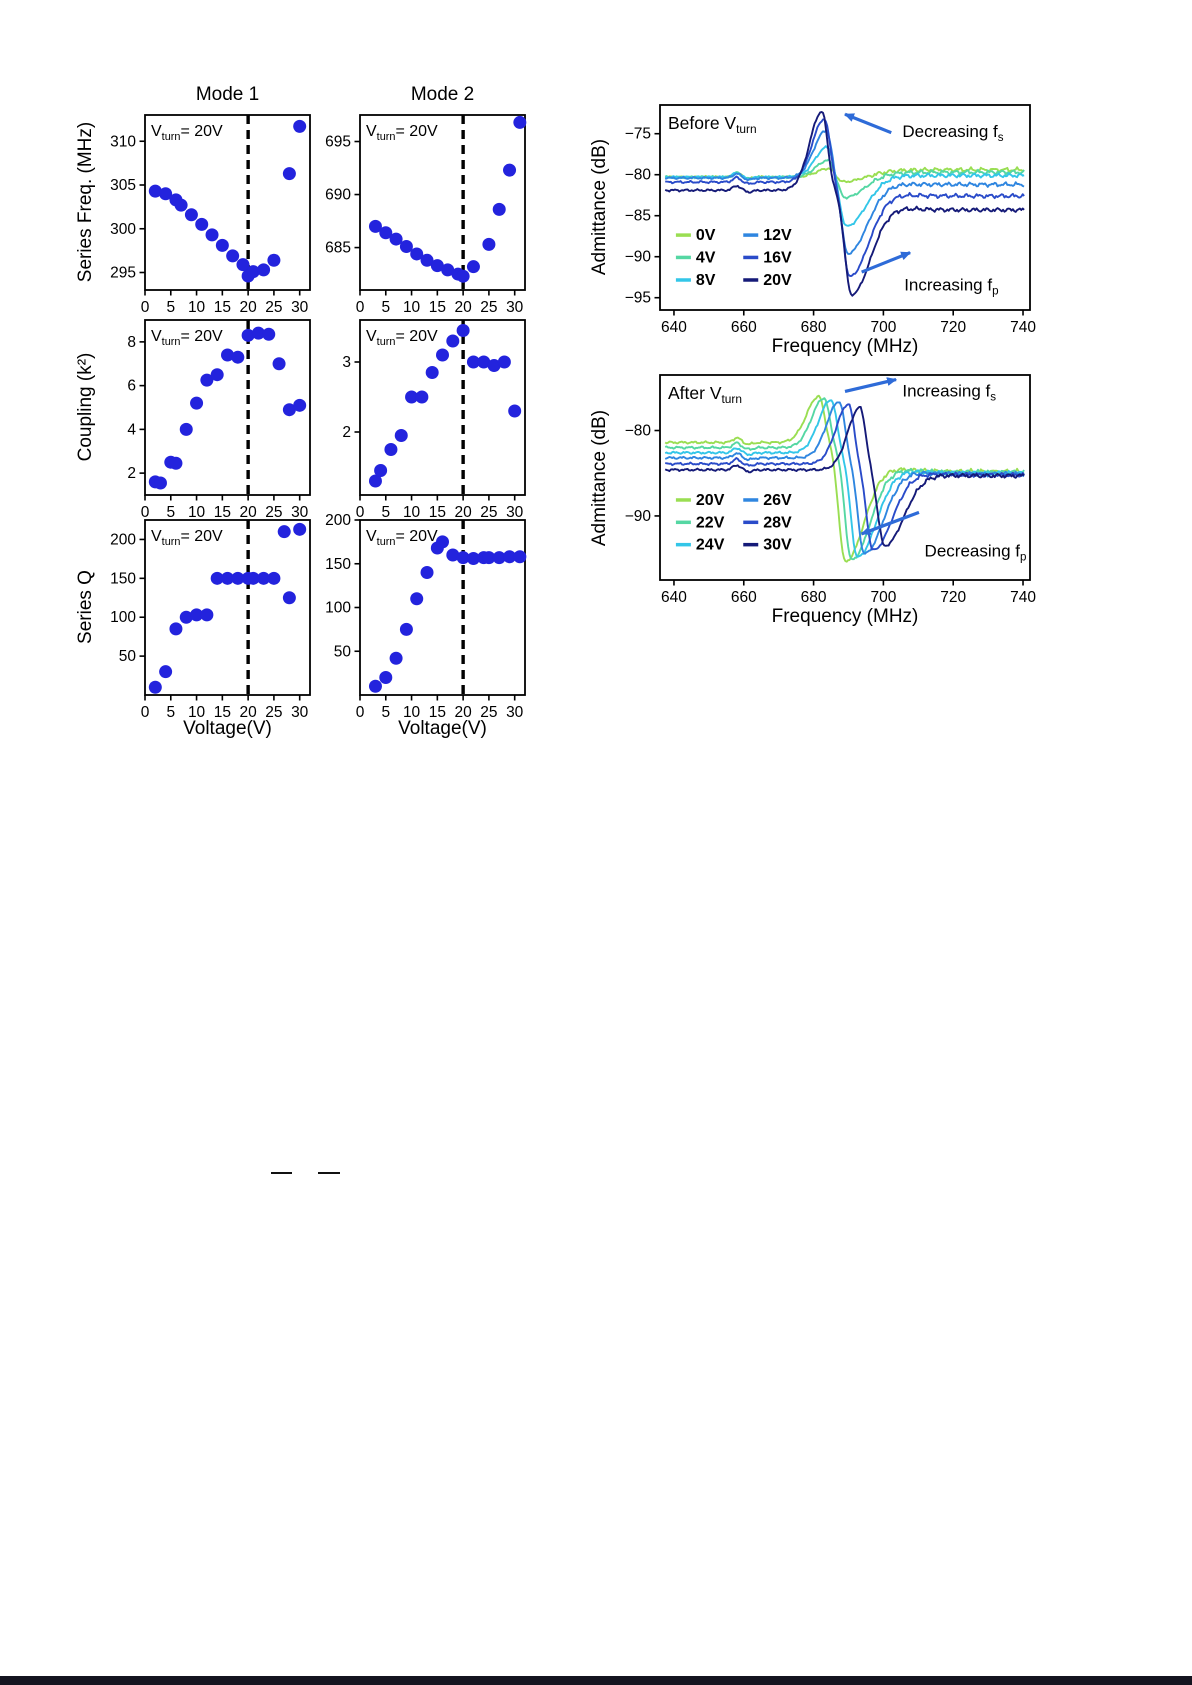 The image size is (1192, 1685). I want to click on svg-text: 690, so click(338, 195).